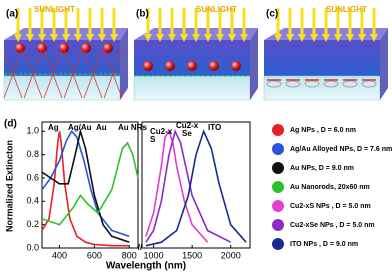  What do you see at coordinates (384, 64) in the screenshot?
I see `slab-side` at bounding box center [384, 64].